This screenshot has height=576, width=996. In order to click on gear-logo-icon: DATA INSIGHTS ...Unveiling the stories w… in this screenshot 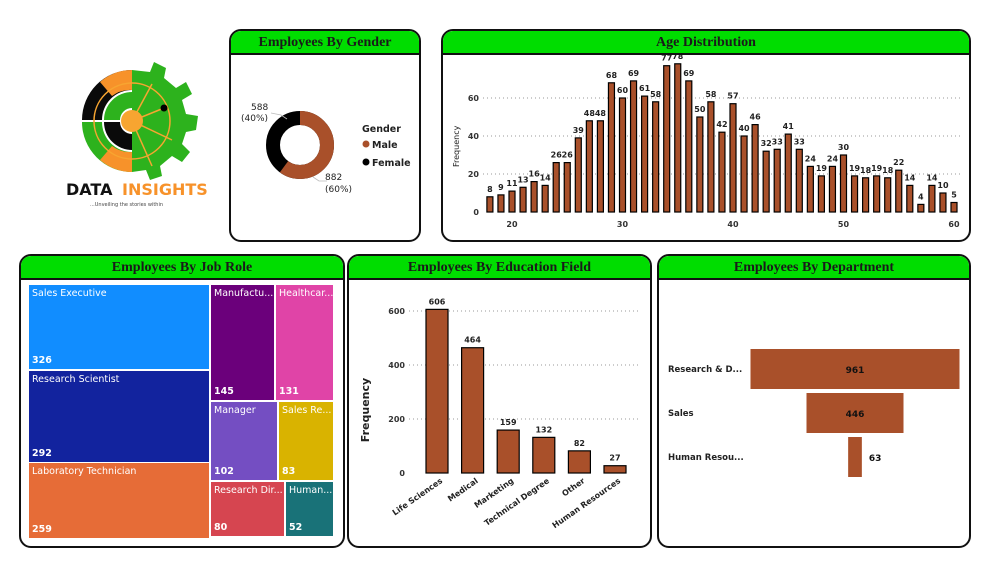, I will do `click(137, 135)`.